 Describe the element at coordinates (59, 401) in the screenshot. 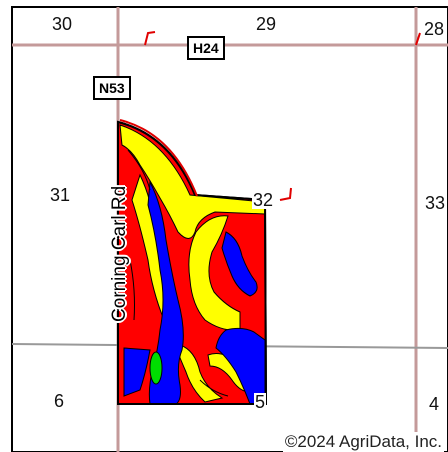

I see `section-number-6: 6` at that location.